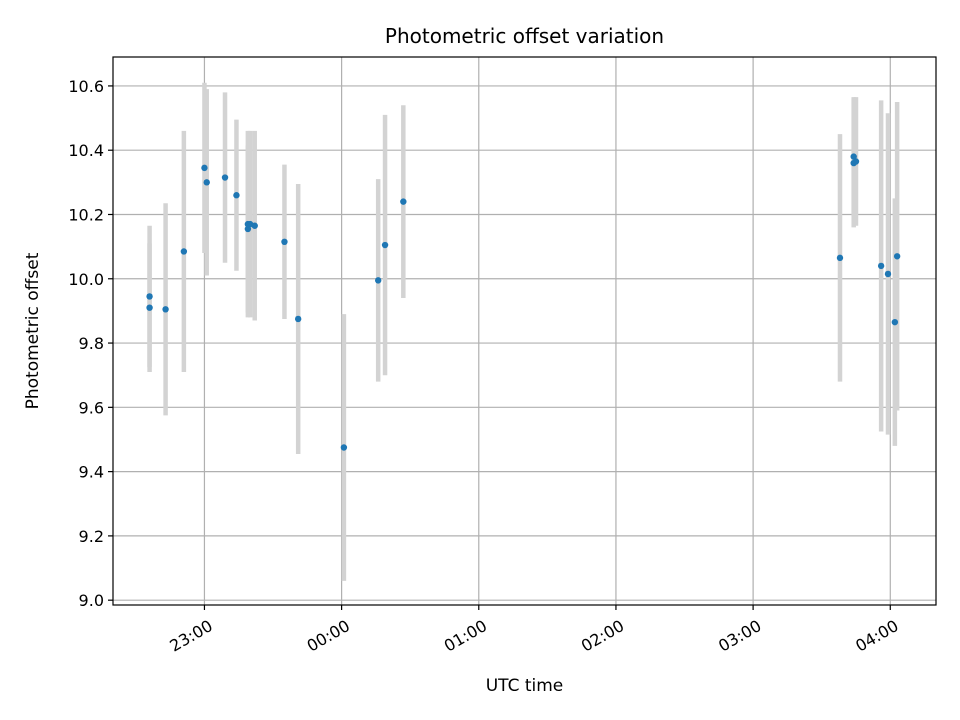 The width and height of the screenshot is (960, 720). I want to click on y-tick-label: 10.2, so click(86, 214).